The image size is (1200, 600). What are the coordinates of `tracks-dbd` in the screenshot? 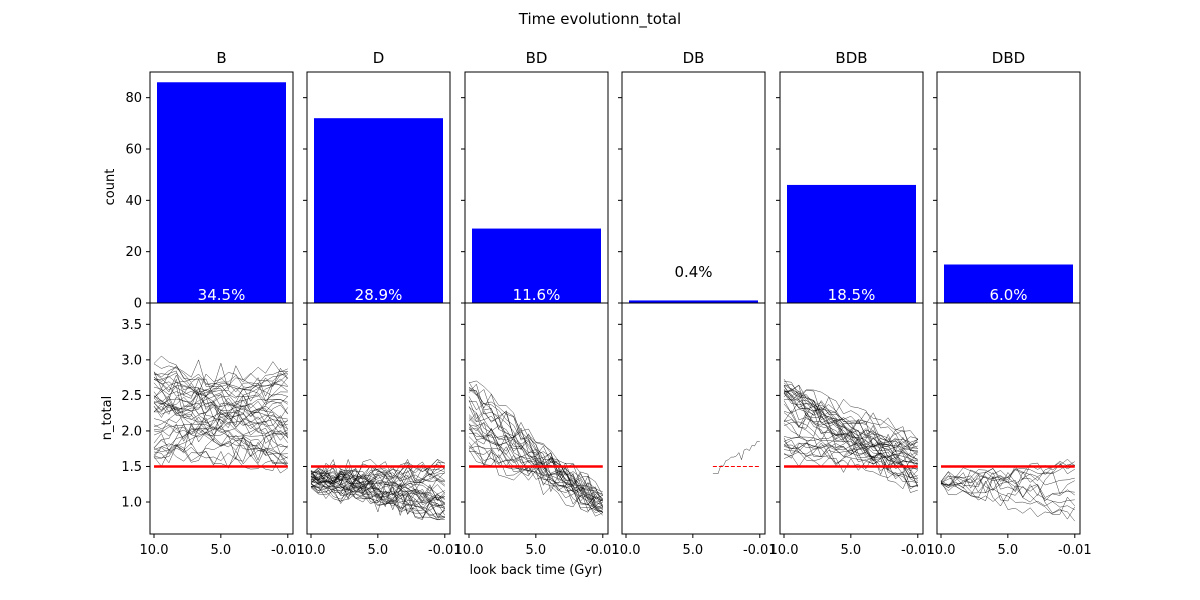 It's located at (1007, 490).